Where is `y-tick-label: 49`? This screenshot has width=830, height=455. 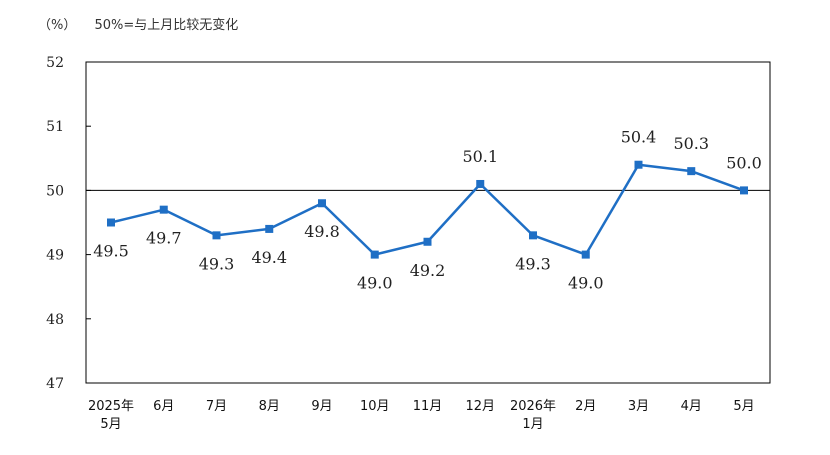
y-tick-label: 49 is located at coordinates (55, 256).